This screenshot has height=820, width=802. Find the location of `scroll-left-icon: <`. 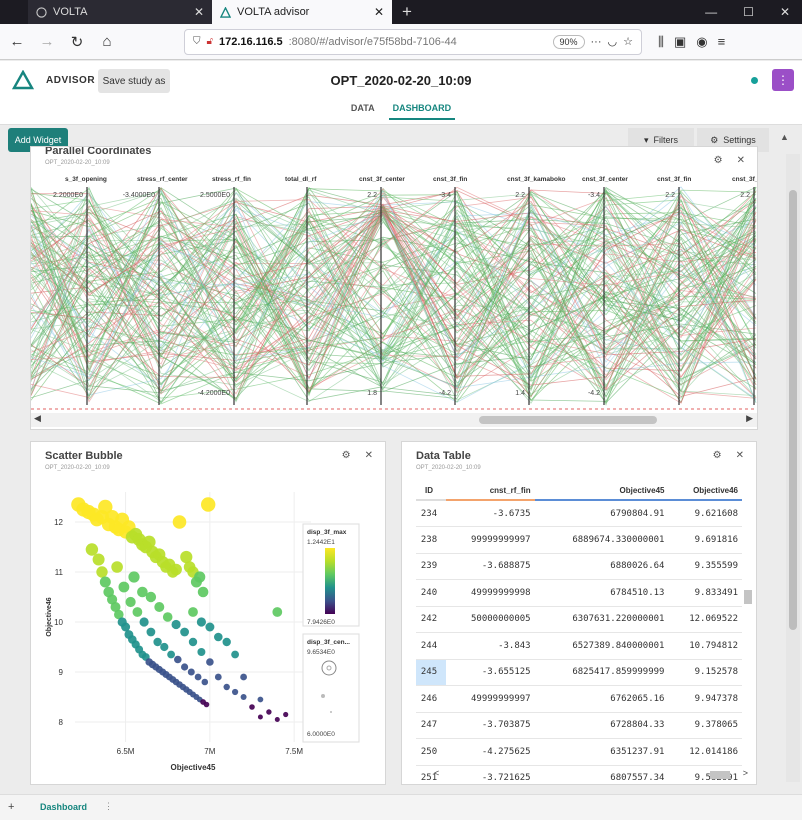

scroll-left-icon: < is located at coordinates (437, 773).